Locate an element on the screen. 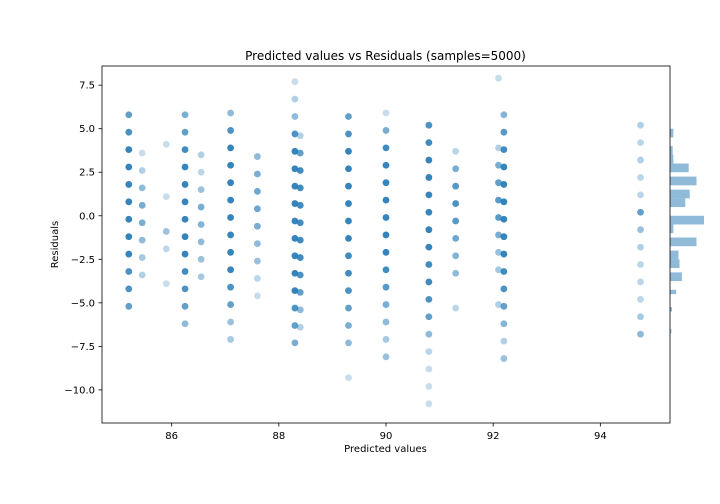  y-tick-label: −10.0 is located at coordinates (79, 390).